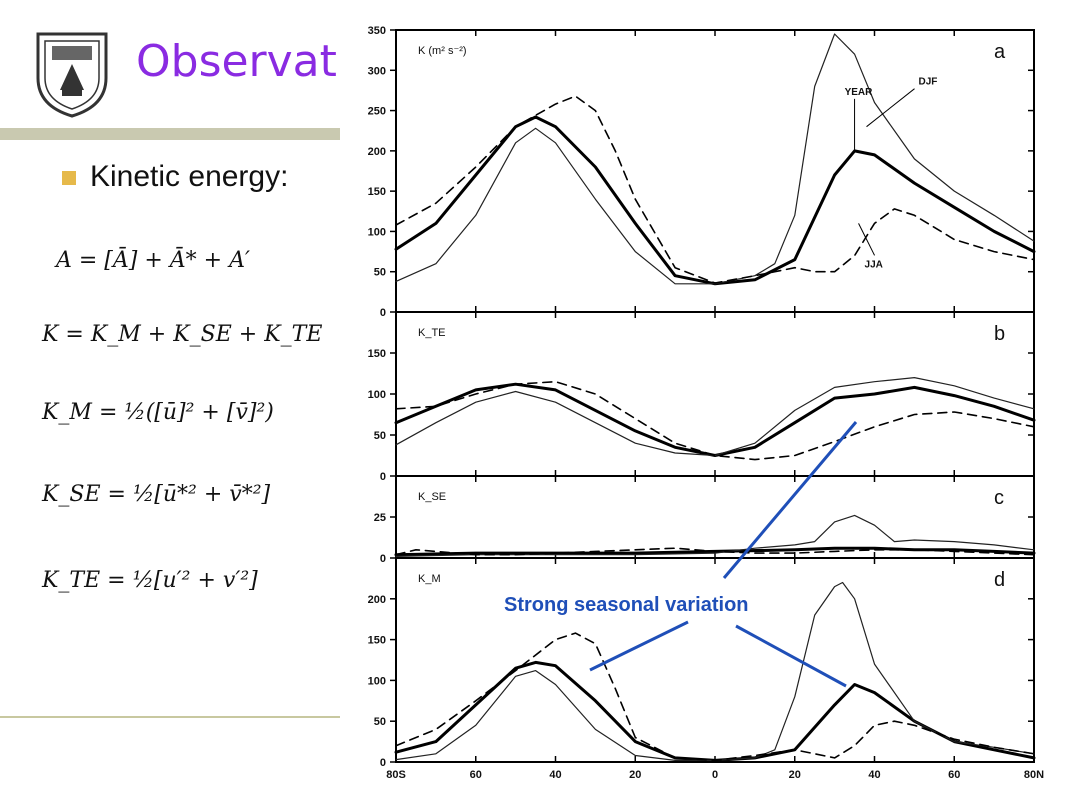 Image resolution: width=1080 pixels, height=810 pixels. Describe the element at coordinates (170, 717) in the screenshot. I see `footer-line-left` at that location.